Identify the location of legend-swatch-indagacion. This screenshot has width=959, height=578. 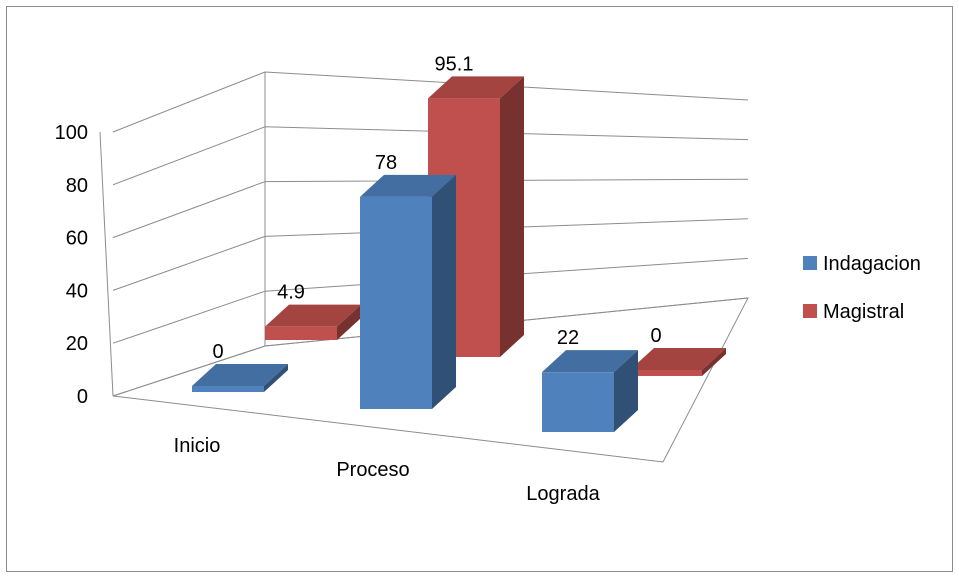
(810, 263).